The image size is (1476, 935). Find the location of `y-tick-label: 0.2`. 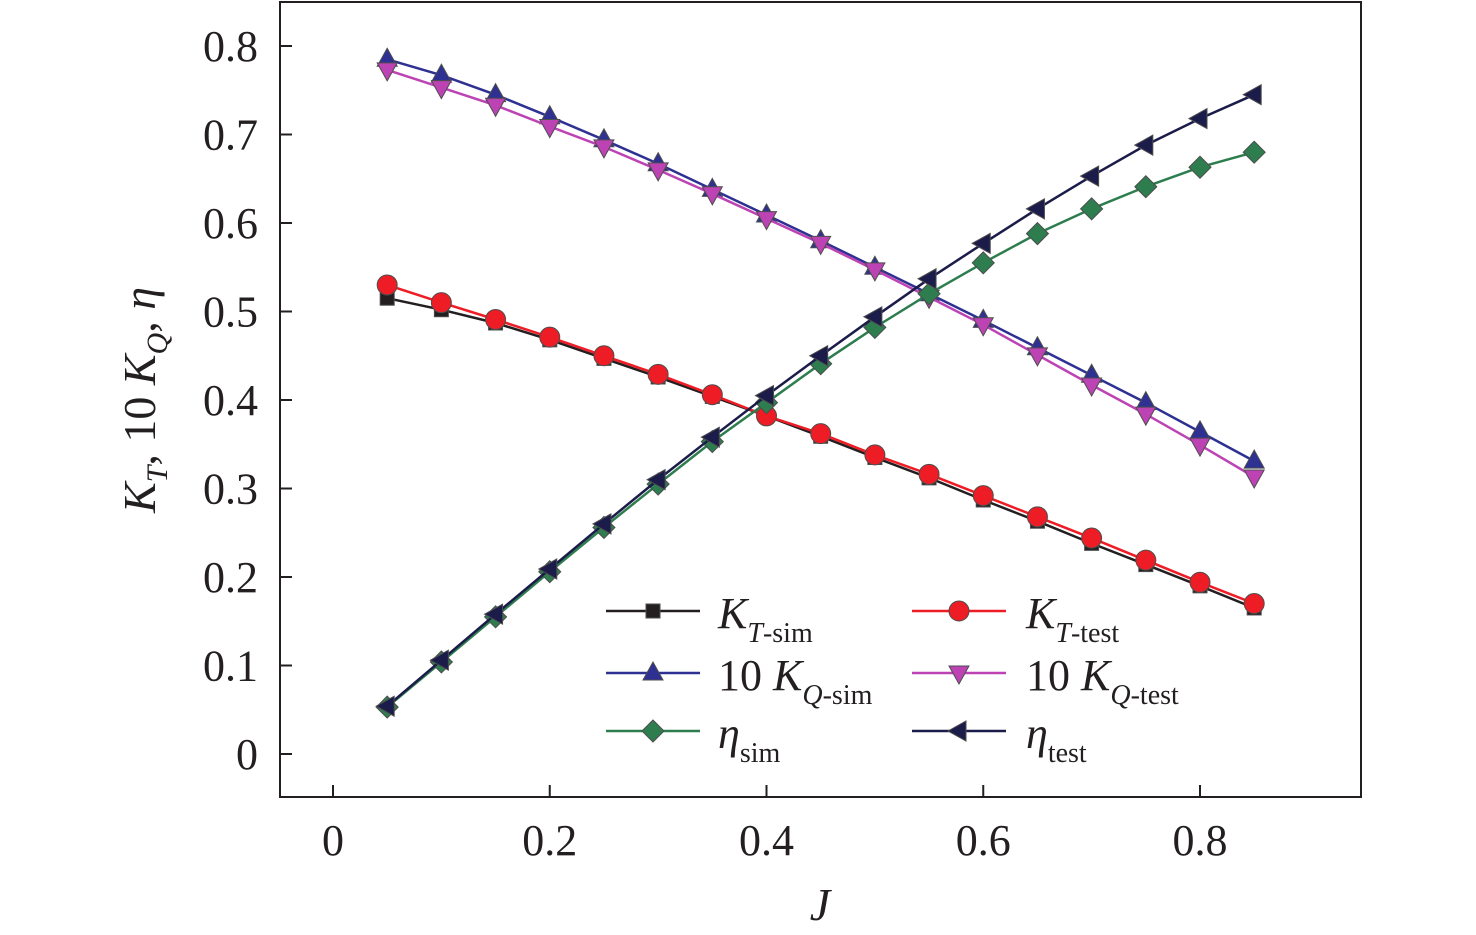

y-tick-label: 0.2 is located at coordinates (230, 577).